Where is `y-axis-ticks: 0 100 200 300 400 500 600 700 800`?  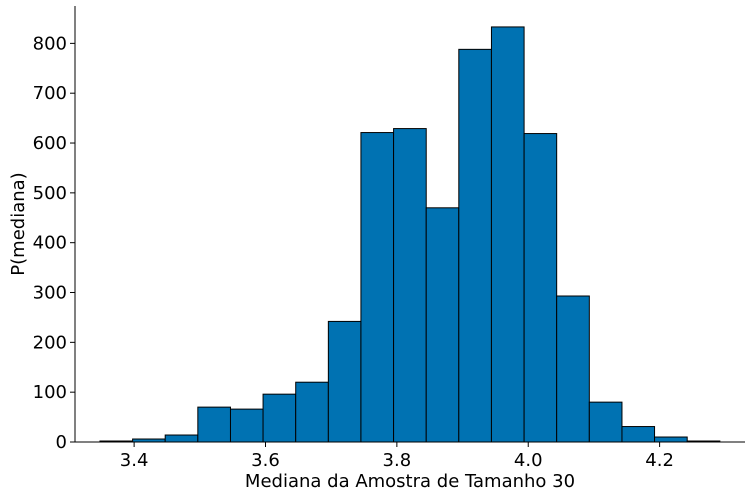
y-axis-ticks: 0 100 200 300 400 500 600 700 800 is located at coordinates (54, 243).